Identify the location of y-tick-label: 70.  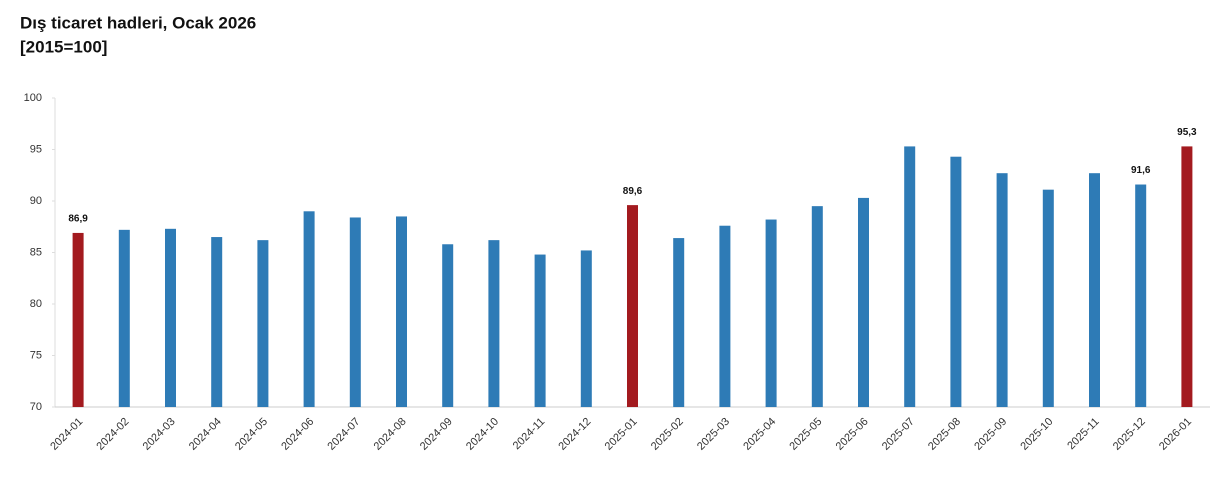
(36, 407).